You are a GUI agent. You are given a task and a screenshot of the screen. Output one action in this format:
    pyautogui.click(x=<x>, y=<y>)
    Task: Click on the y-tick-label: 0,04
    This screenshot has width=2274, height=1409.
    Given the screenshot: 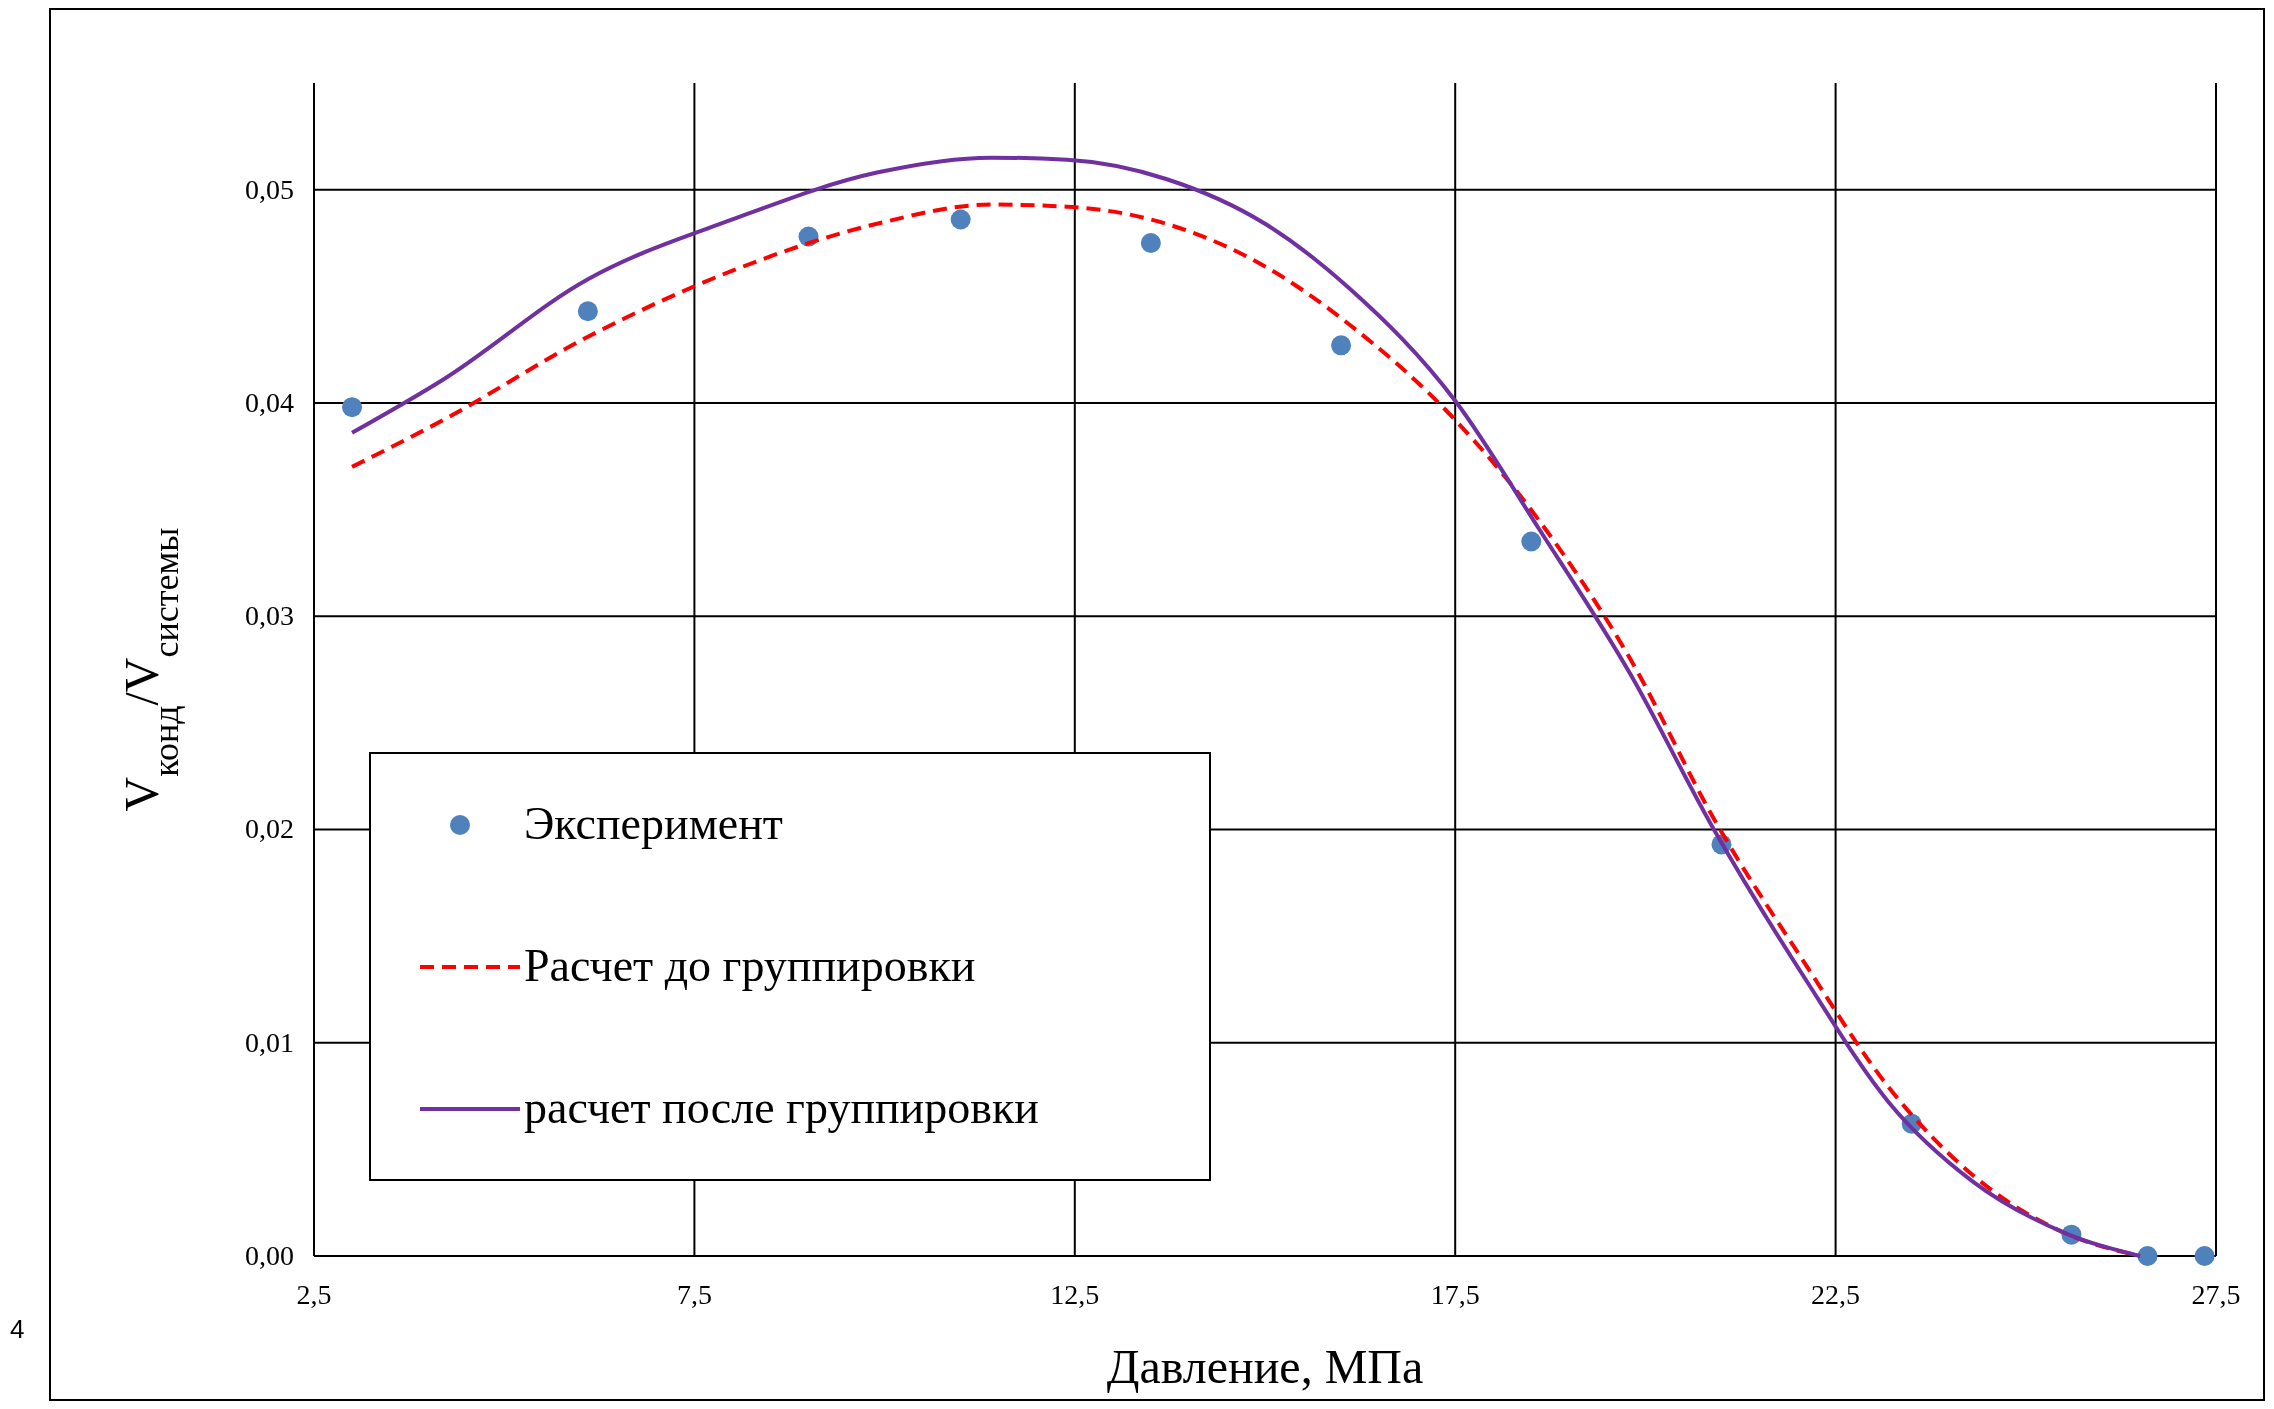 What is the action you would take?
    pyautogui.click(x=269, y=402)
    